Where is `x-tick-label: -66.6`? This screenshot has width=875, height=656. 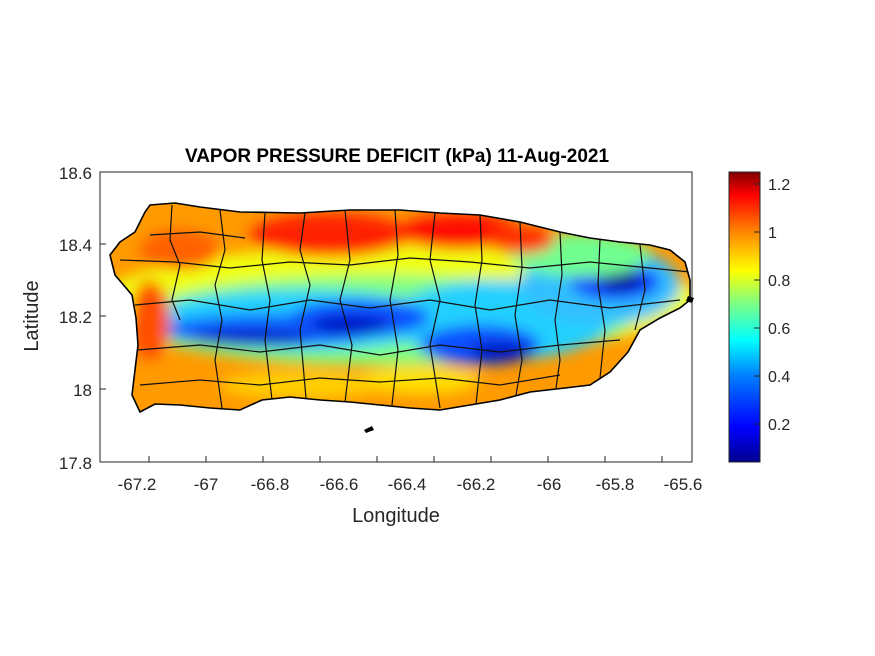 x-tick-label: -66.6 is located at coordinates (339, 484).